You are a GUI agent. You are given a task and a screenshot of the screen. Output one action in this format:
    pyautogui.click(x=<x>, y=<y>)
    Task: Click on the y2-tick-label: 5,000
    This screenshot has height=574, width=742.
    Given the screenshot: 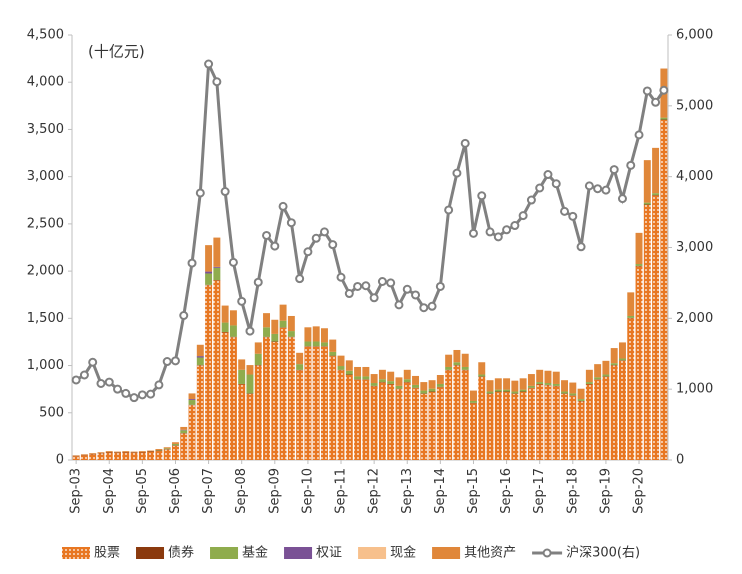 What is the action you would take?
    pyautogui.click(x=694, y=105)
    